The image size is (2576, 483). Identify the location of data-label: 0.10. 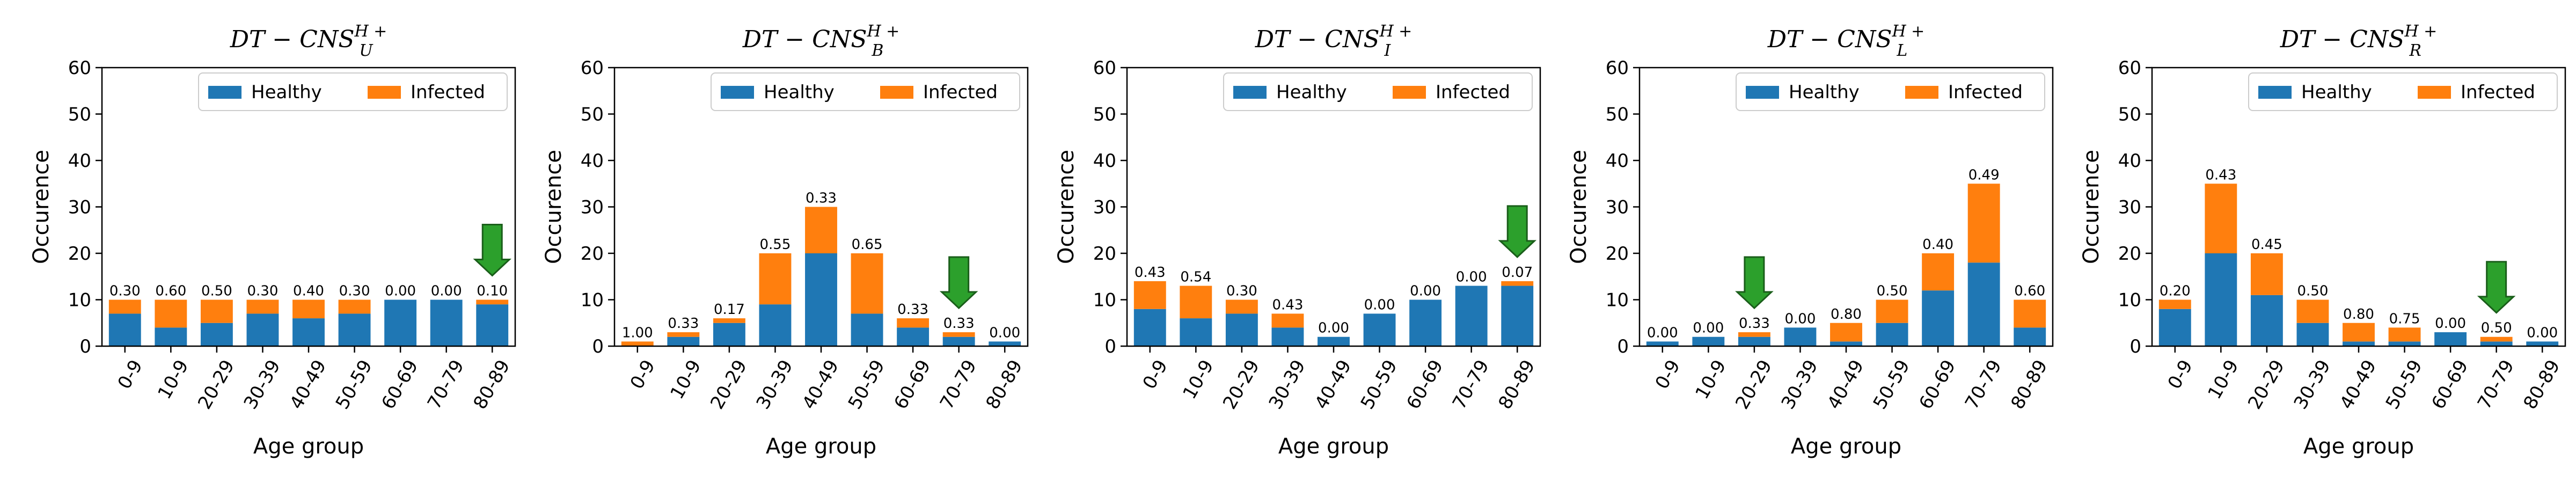
(492, 291).